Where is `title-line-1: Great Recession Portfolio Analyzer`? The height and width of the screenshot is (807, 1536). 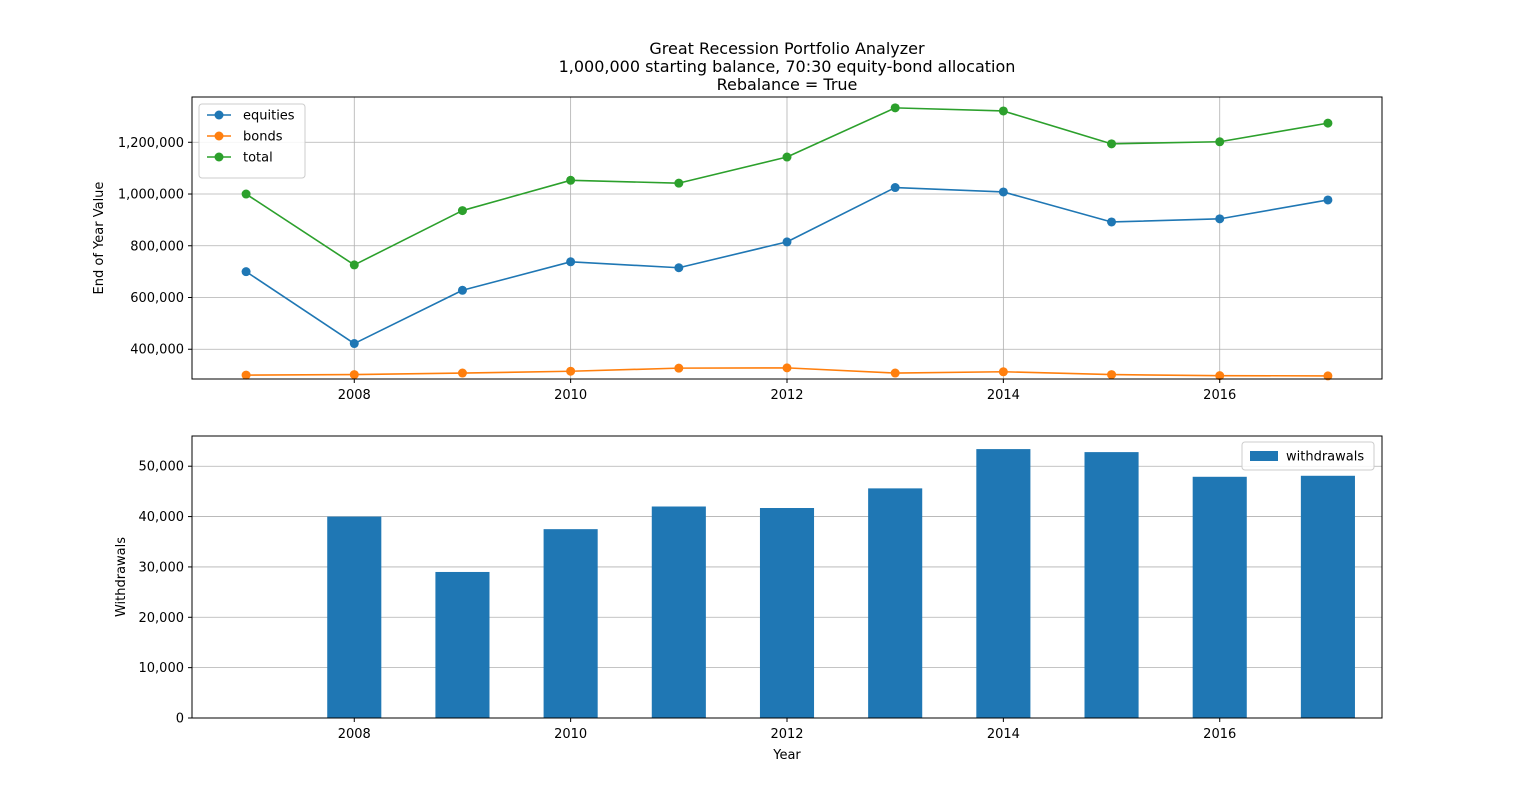 title-line-1: Great Recession Portfolio Analyzer is located at coordinates (787, 48).